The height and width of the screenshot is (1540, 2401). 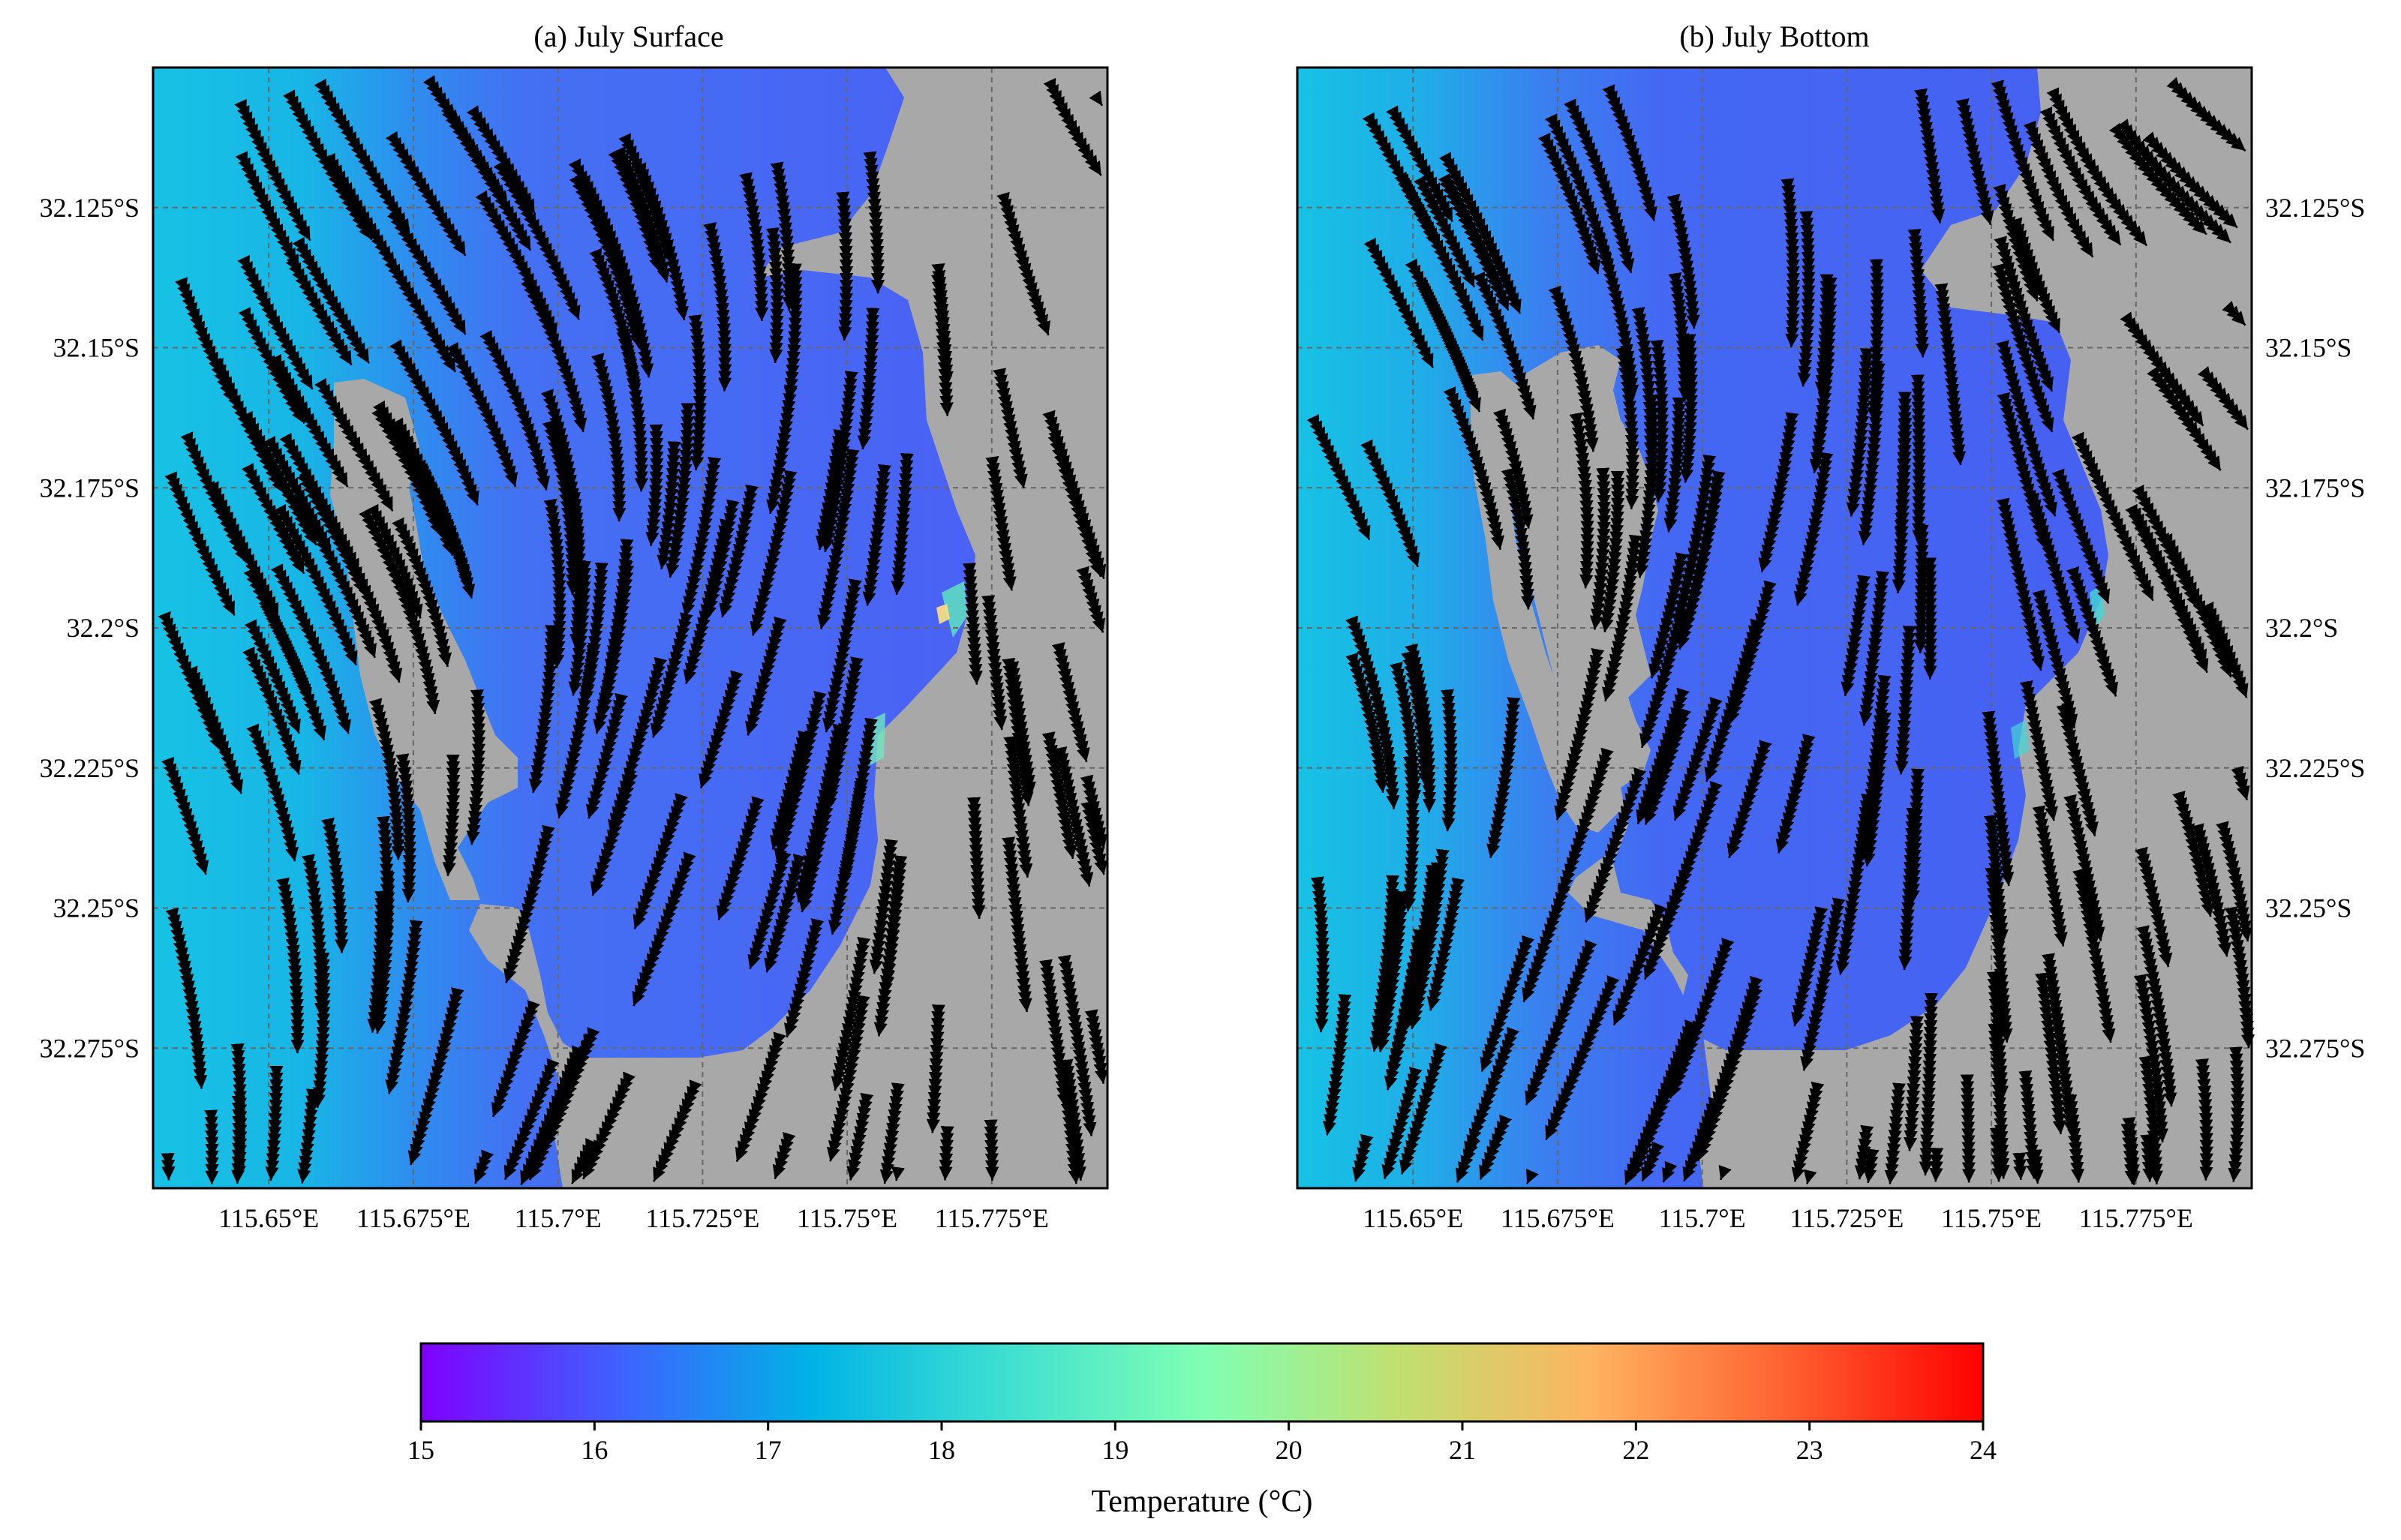 I want to click on temperature-colorbar: 15 16 17 18 19 20 21 22 23 24 Temperature (°C), so click(x=1202, y=1430).